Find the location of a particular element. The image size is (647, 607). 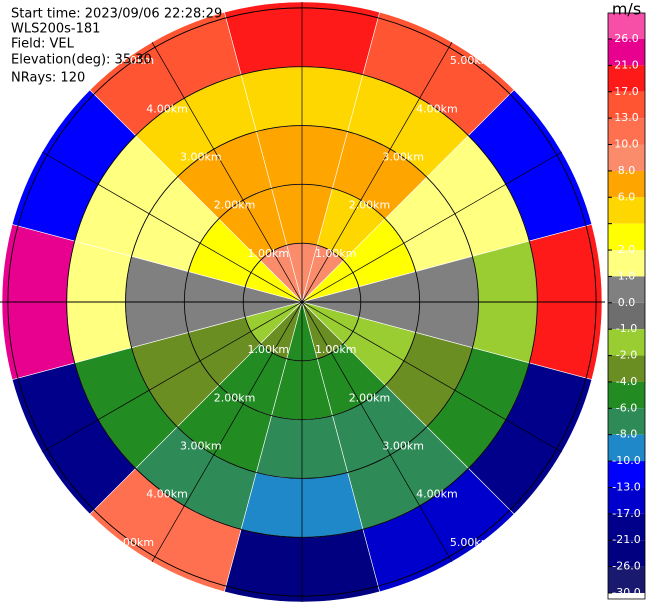

annotation: Elevation(deg): 35.30 is located at coordinates (81, 60).